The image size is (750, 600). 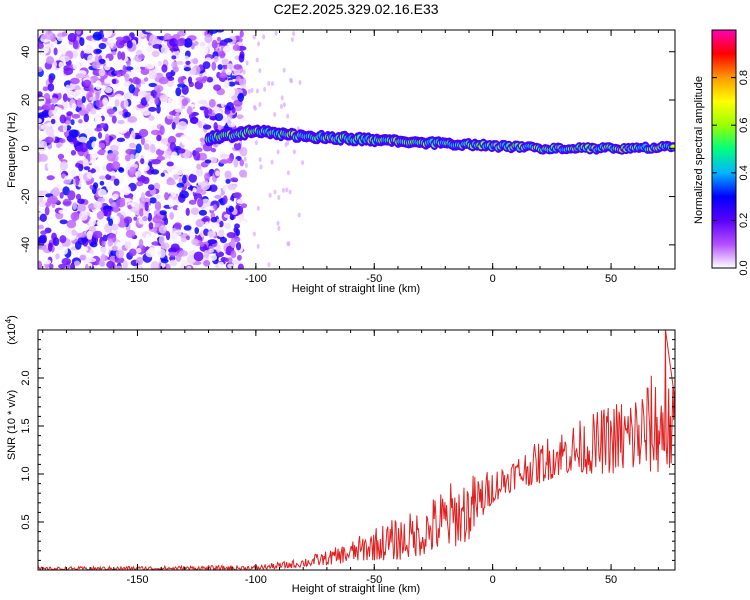 I want to click on spectrogram-y-label: Frequency (Hz), so click(x=12, y=150).